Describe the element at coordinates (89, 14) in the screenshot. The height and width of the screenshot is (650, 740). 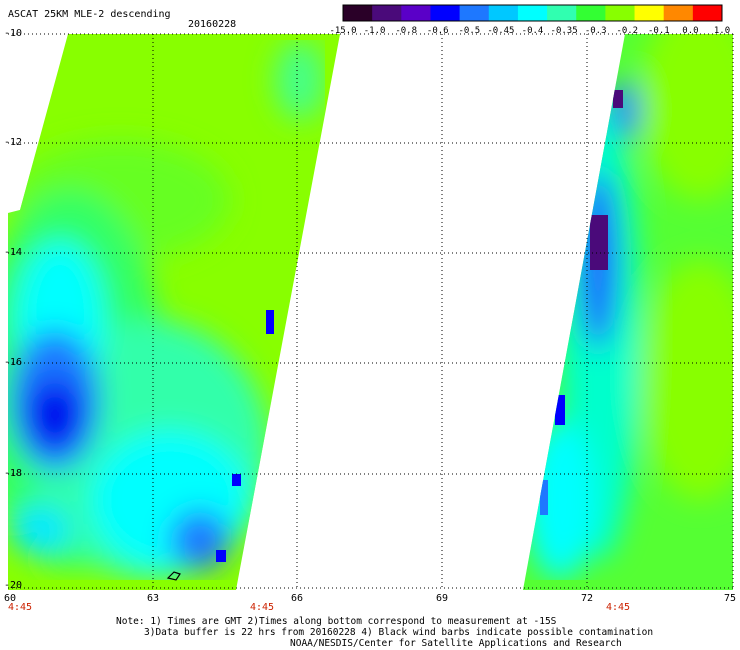
I see `product-title: ASCAT 25KM MLE-2 descending` at that location.